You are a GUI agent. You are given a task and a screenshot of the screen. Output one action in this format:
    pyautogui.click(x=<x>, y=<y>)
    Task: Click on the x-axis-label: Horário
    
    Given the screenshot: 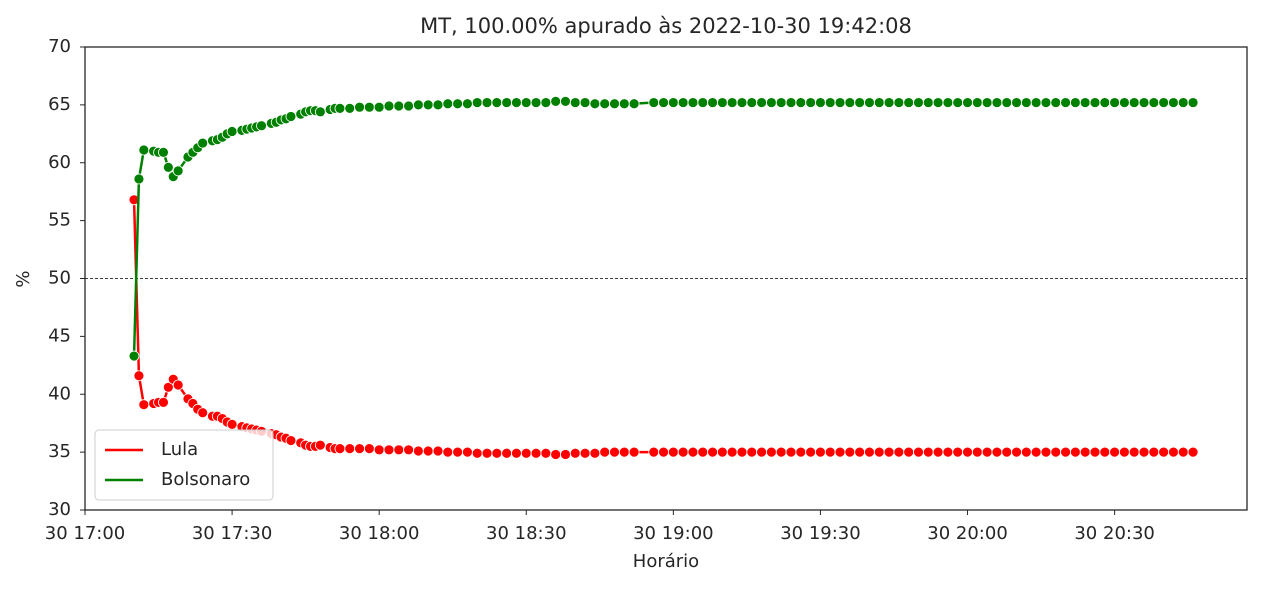 What is the action you would take?
    pyautogui.click(x=666, y=561)
    